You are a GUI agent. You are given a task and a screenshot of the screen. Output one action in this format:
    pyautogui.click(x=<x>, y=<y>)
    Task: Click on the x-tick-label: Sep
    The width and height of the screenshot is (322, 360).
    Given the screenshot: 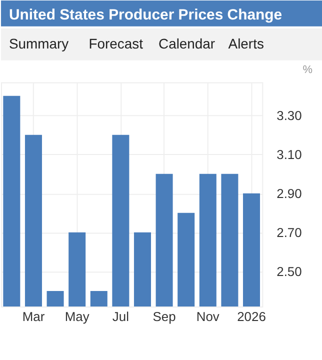 What is the action you would take?
    pyautogui.click(x=164, y=316)
    